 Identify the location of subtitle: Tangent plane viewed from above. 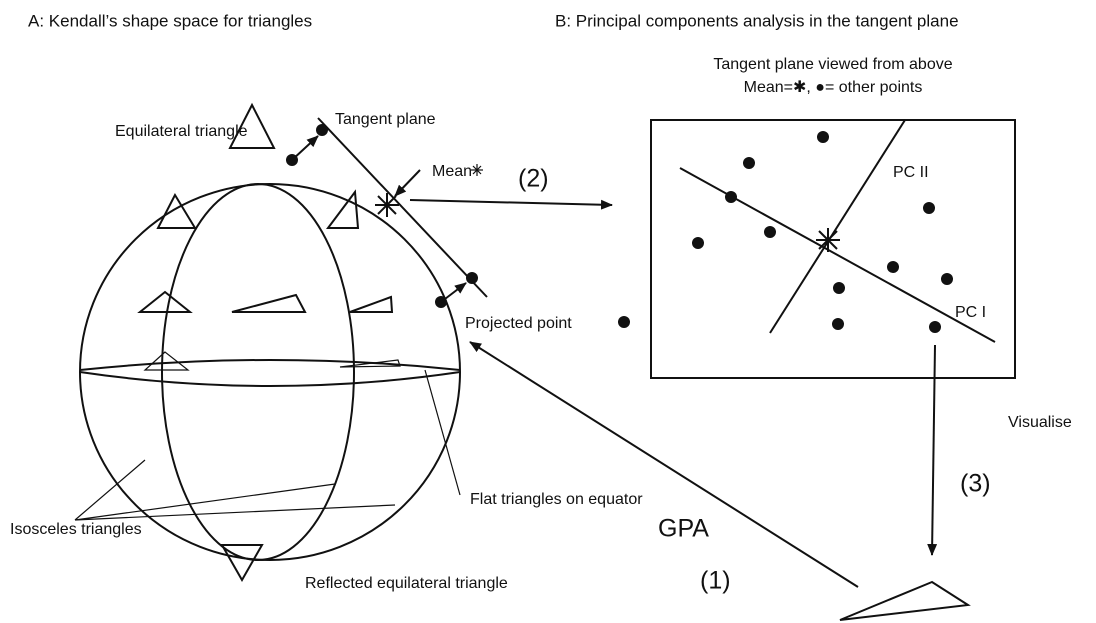
(832, 64).